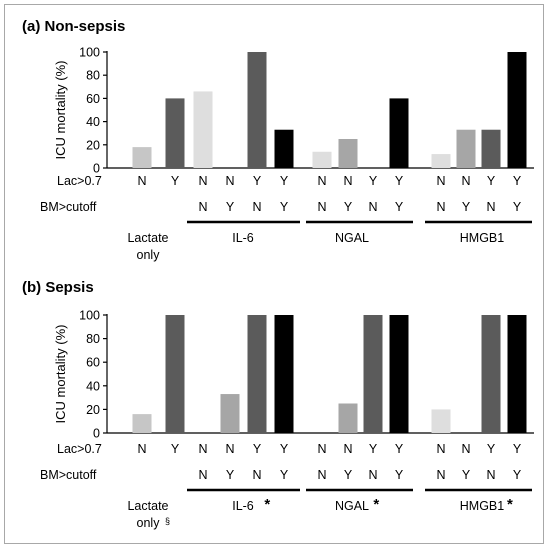 The image size is (550, 550). Describe the element at coordinates (147, 238) in the screenshot. I see `panel-a-group-label: Lactate` at that location.